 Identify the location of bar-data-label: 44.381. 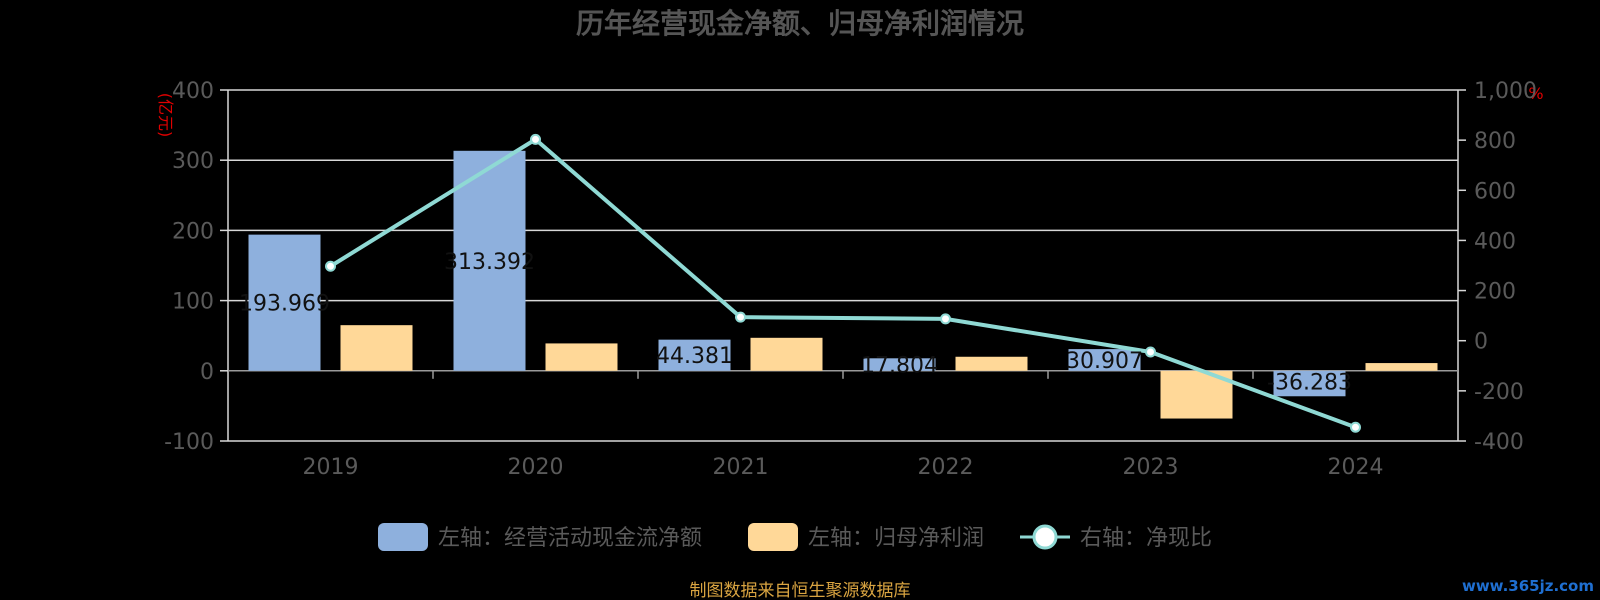
(694, 356).